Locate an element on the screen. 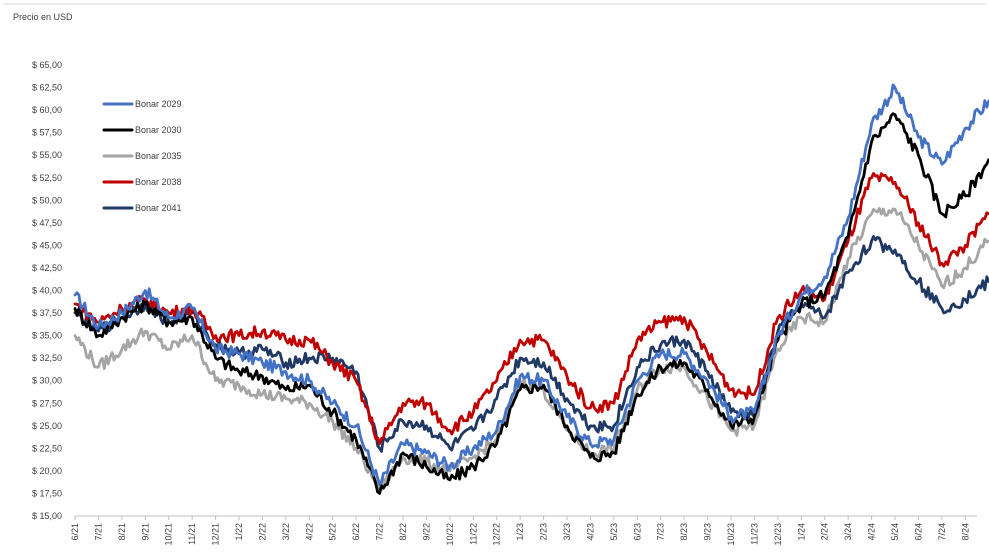 This screenshot has width=989, height=555. x-tick-label: 10/22 is located at coordinates (450, 534).